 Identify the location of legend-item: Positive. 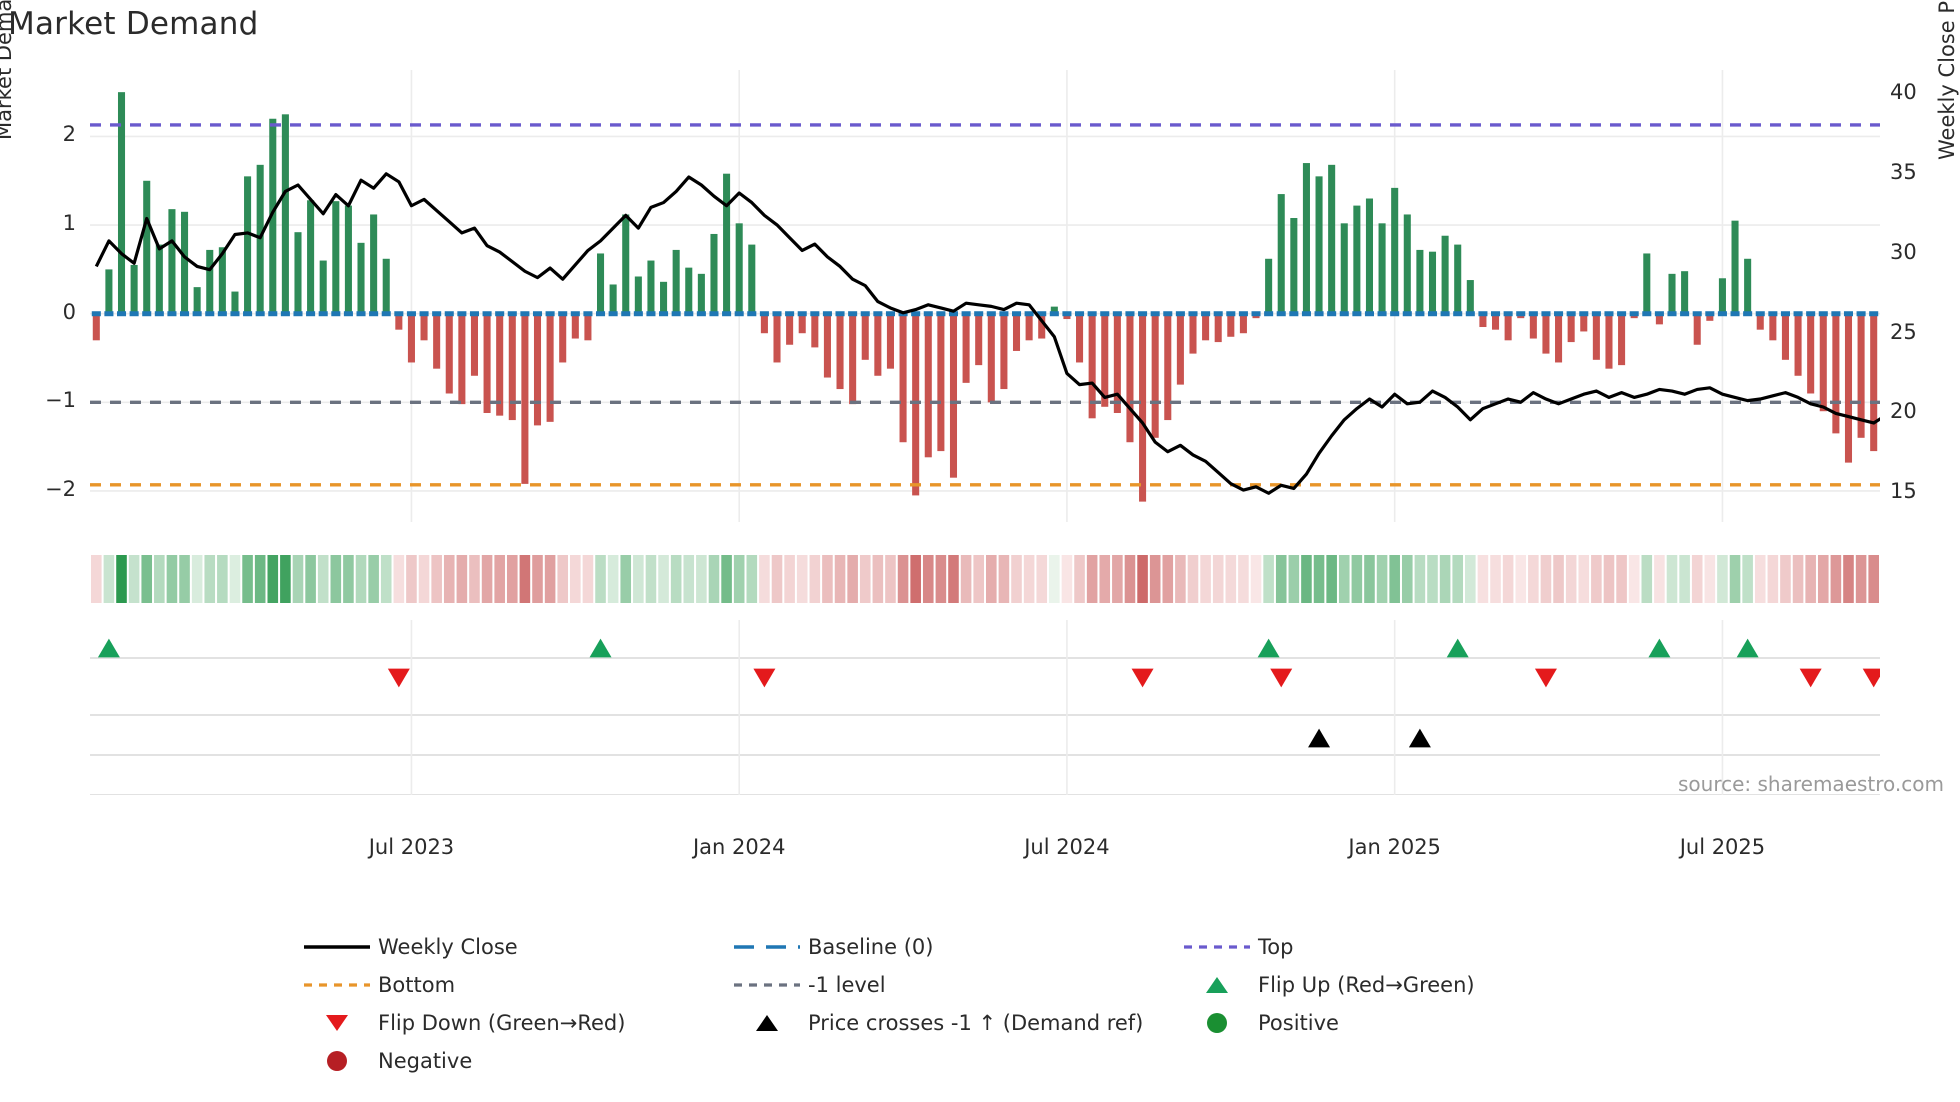
(1395, 1023).